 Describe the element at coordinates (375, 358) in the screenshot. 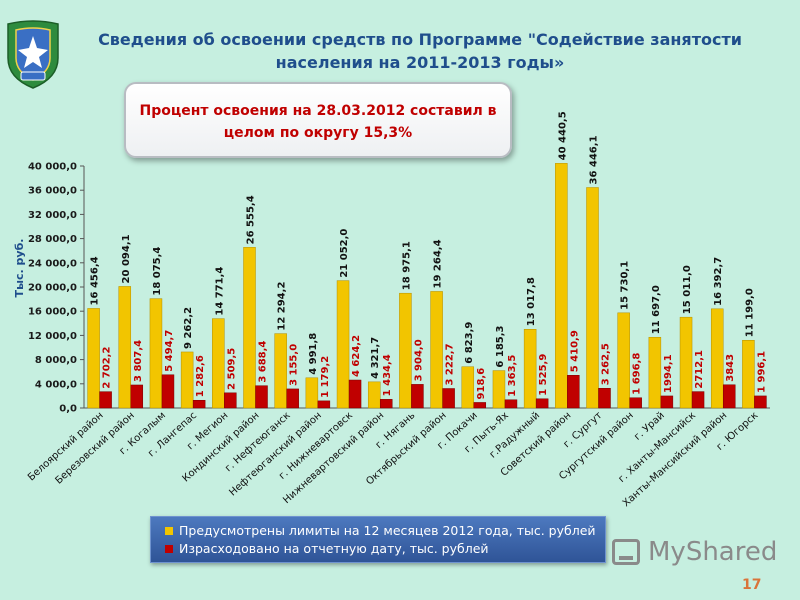

I see `data-label-limit: 4 321,7` at that location.